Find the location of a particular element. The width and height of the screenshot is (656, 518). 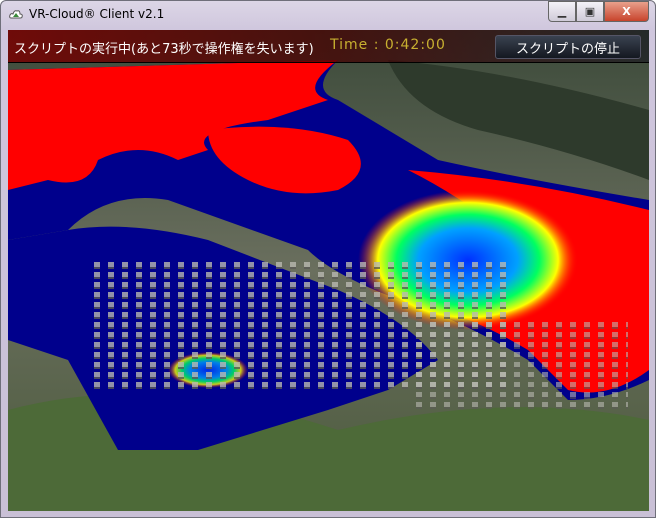

maximize-icon: ▣ is located at coordinates (590, 11).